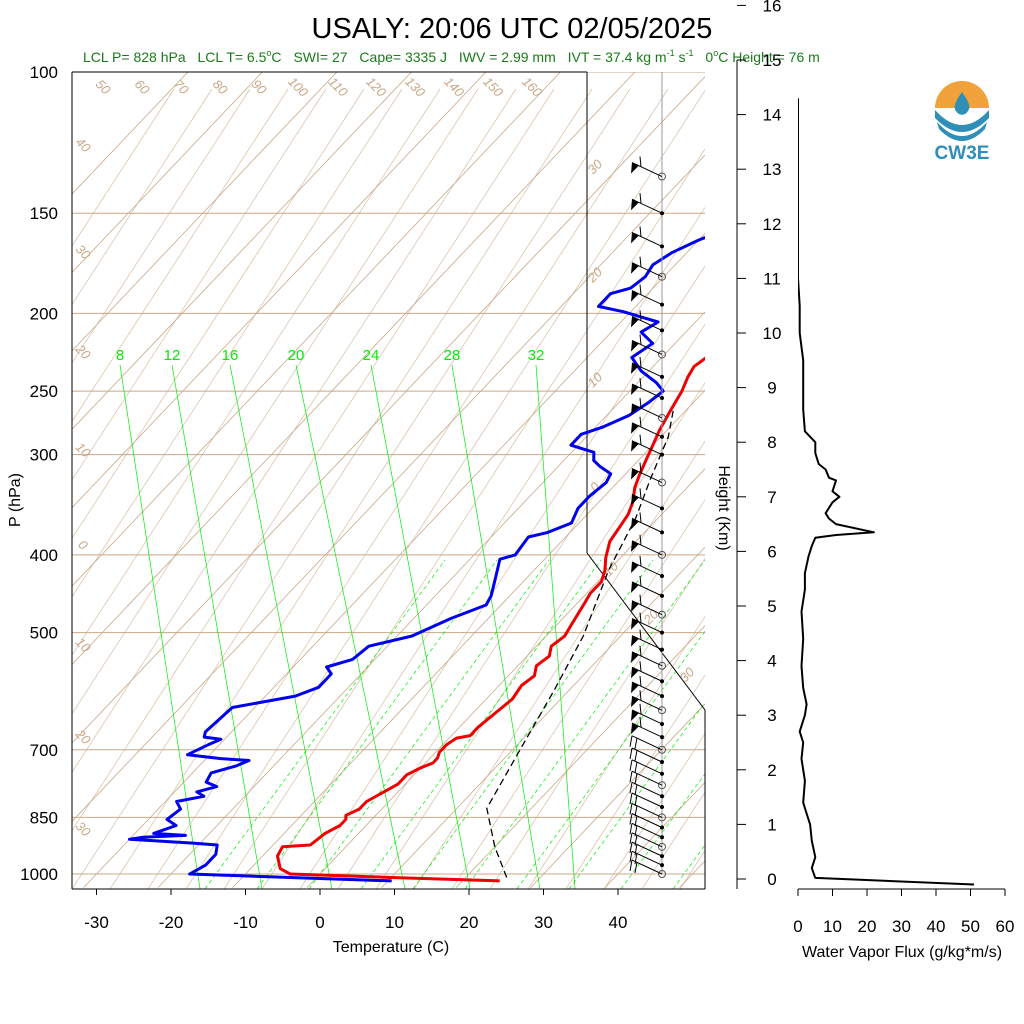 Image resolution: width=1024 pixels, height=1024 pixels. Describe the element at coordinates (296, 355) in the screenshot. I see `mixing-ratio-label: 20` at that location.